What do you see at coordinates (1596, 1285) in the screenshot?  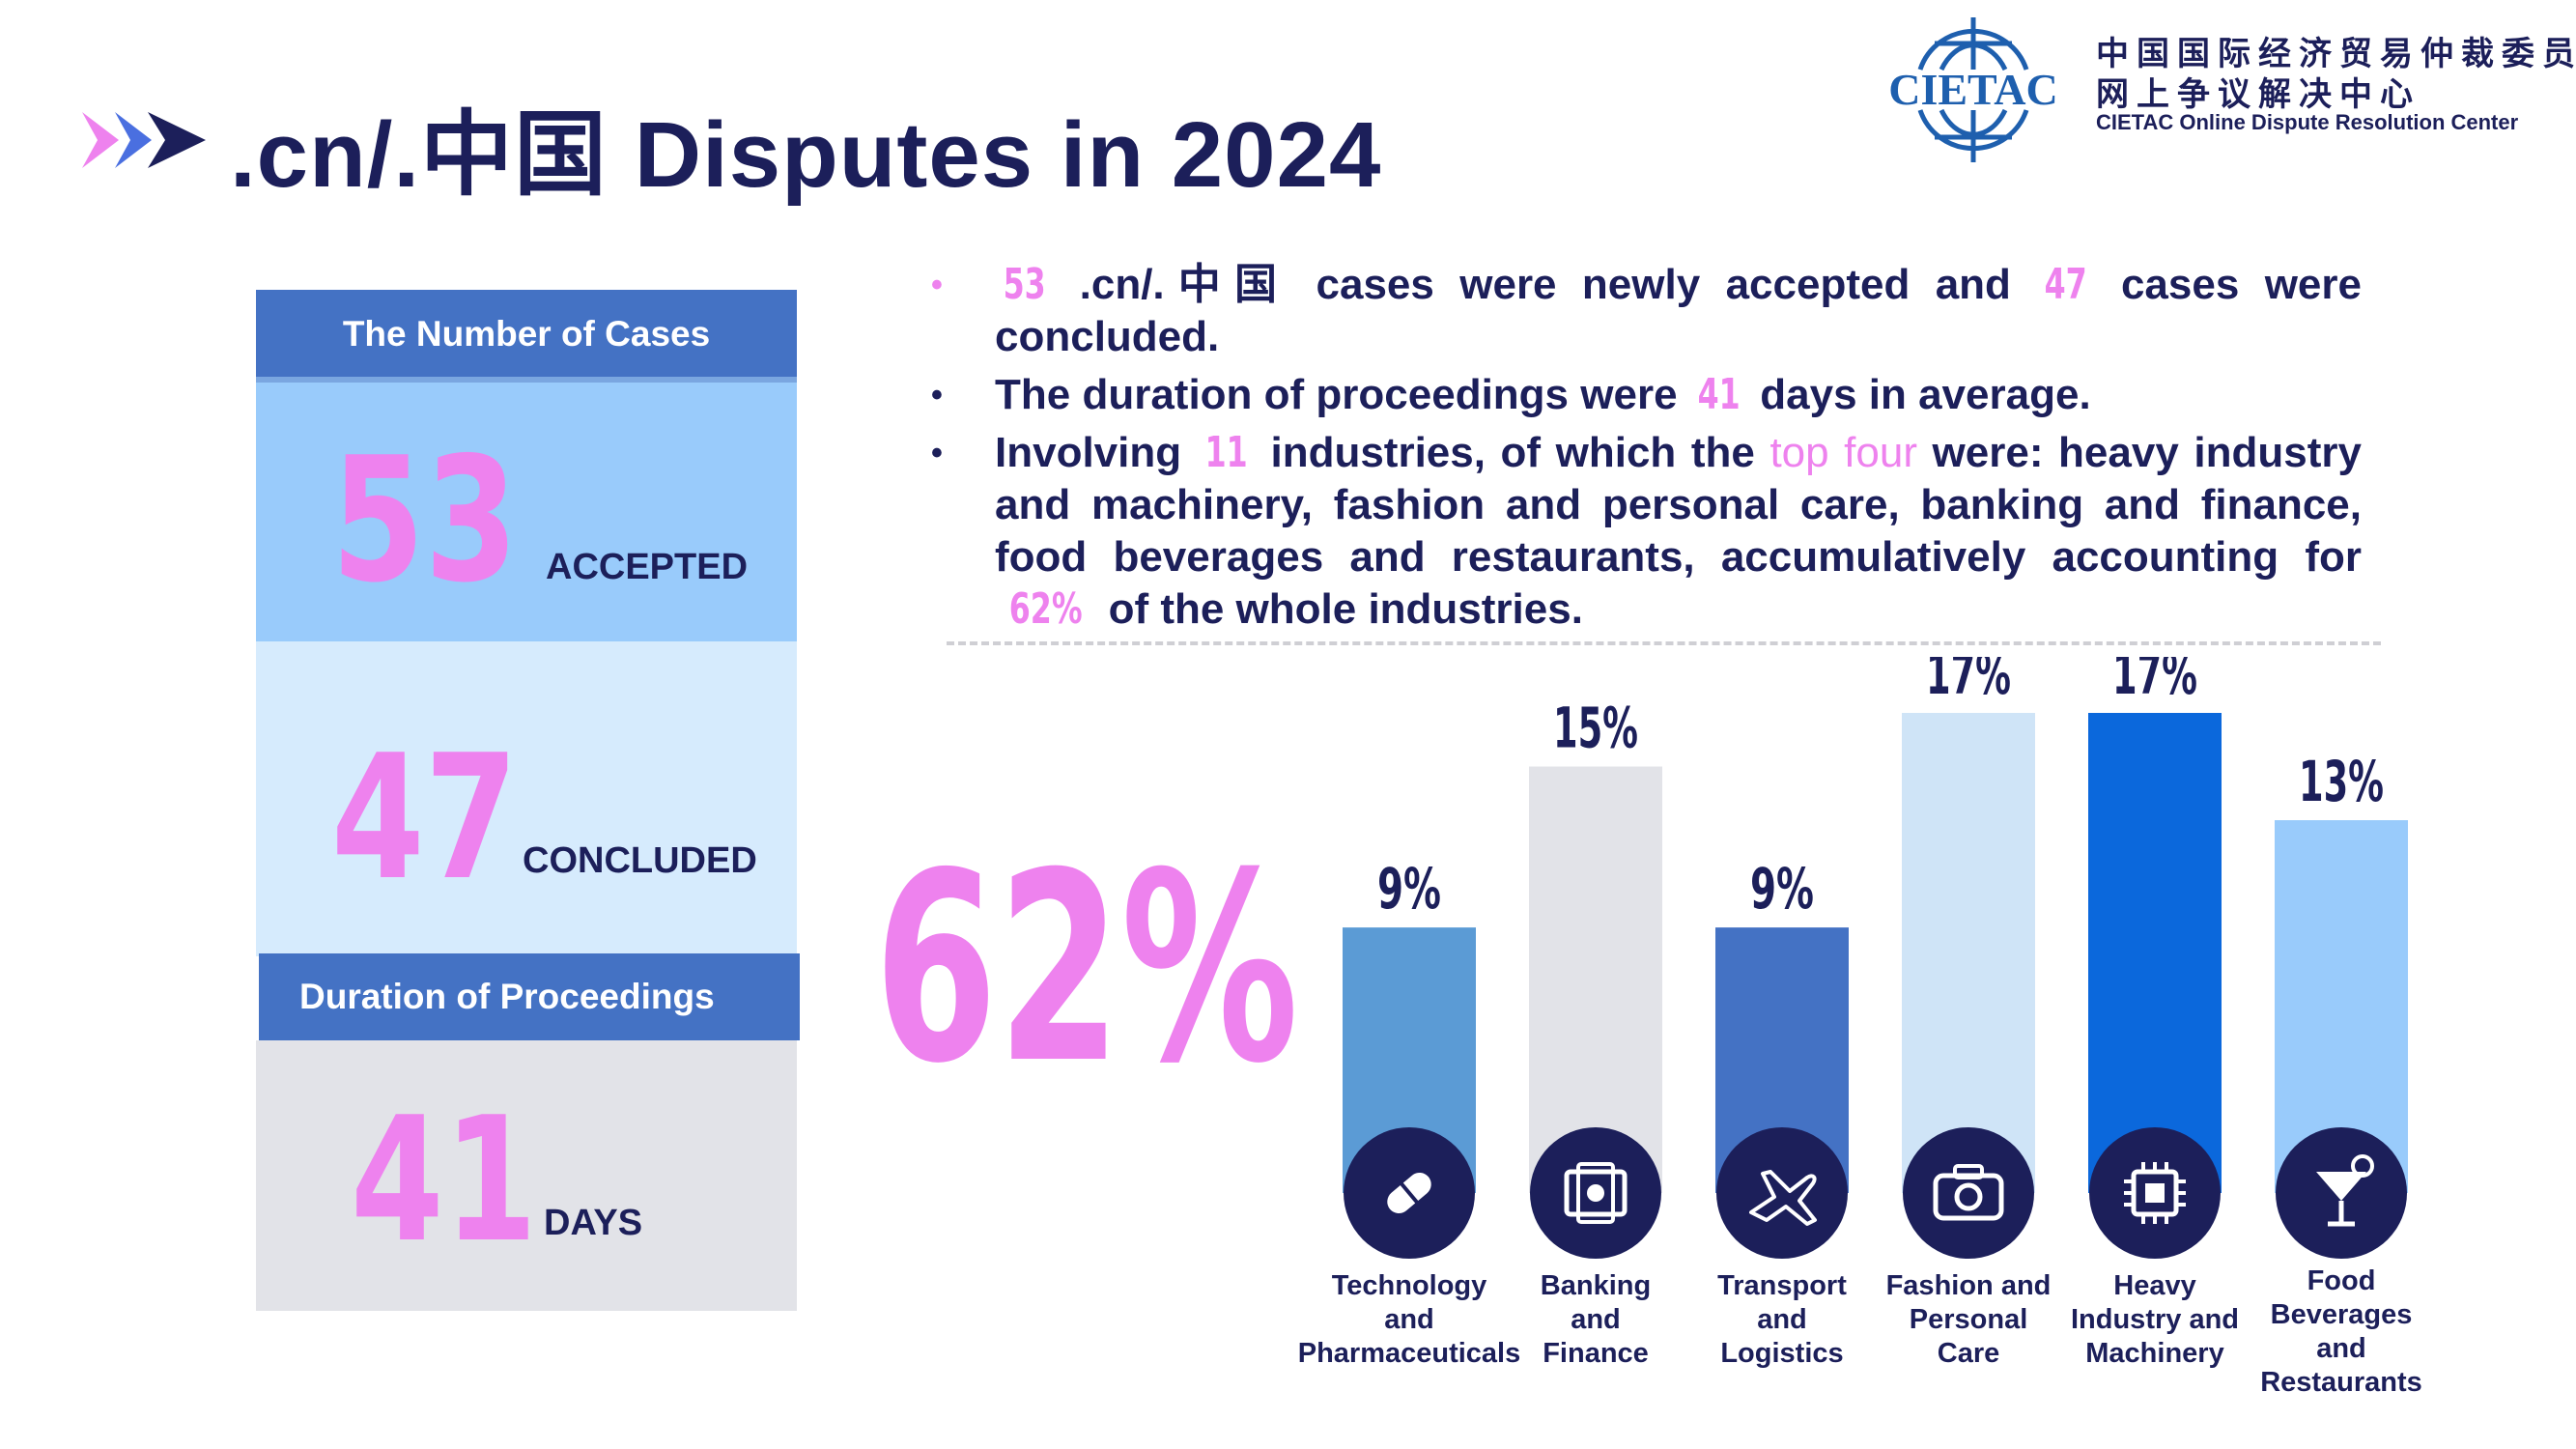 I see `category-label-1: Banking` at bounding box center [1596, 1285].